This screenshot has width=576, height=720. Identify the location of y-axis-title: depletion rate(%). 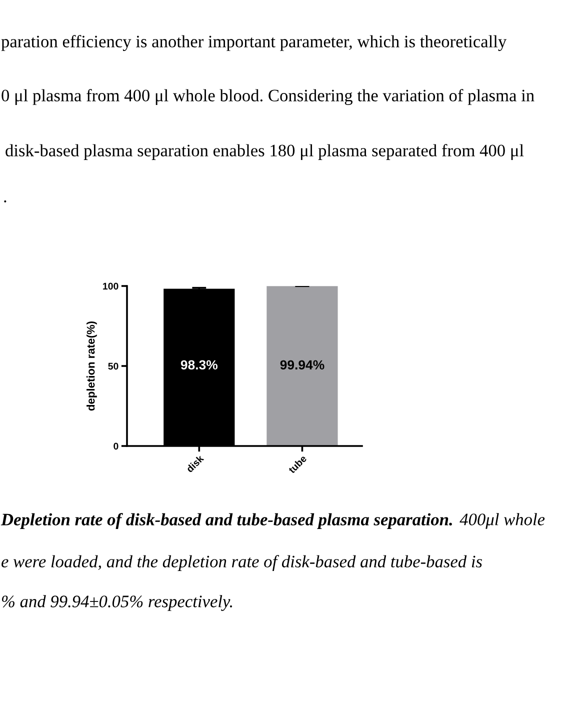
(91, 366).